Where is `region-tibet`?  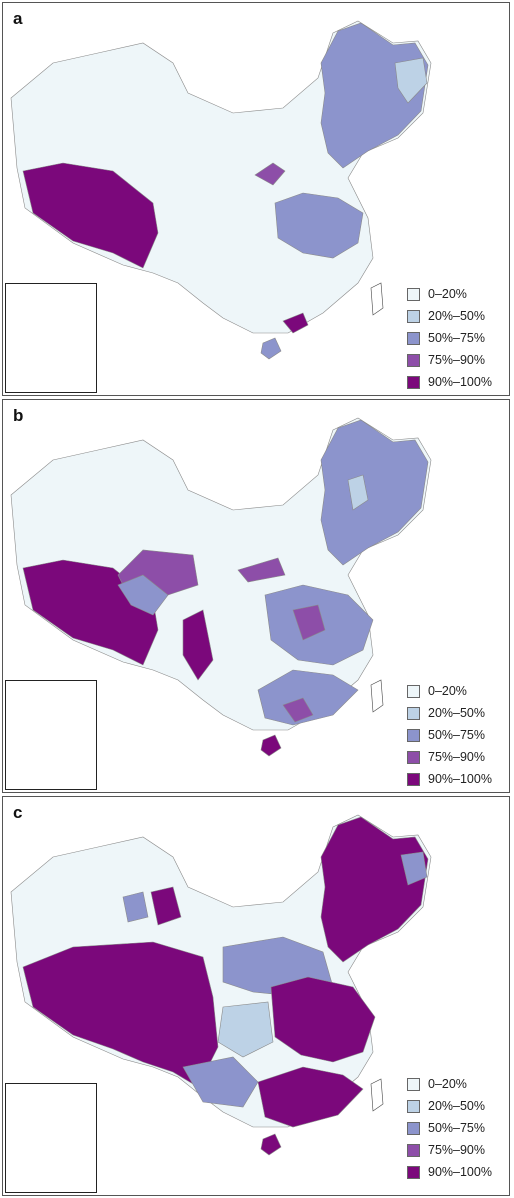 region-tibet is located at coordinates (90, 215).